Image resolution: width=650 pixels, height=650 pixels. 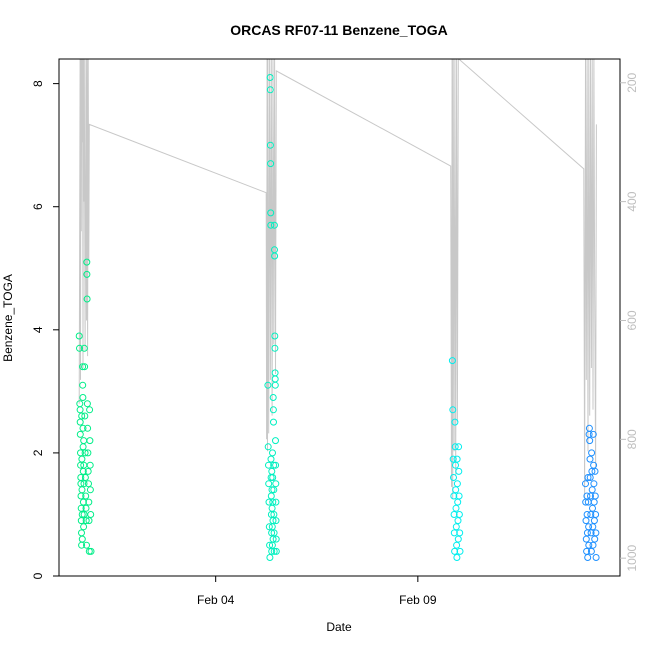 What do you see at coordinates (216, 600) in the screenshot?
I see `x-tick-label: Feb 04` at bounding box center [216, 600].